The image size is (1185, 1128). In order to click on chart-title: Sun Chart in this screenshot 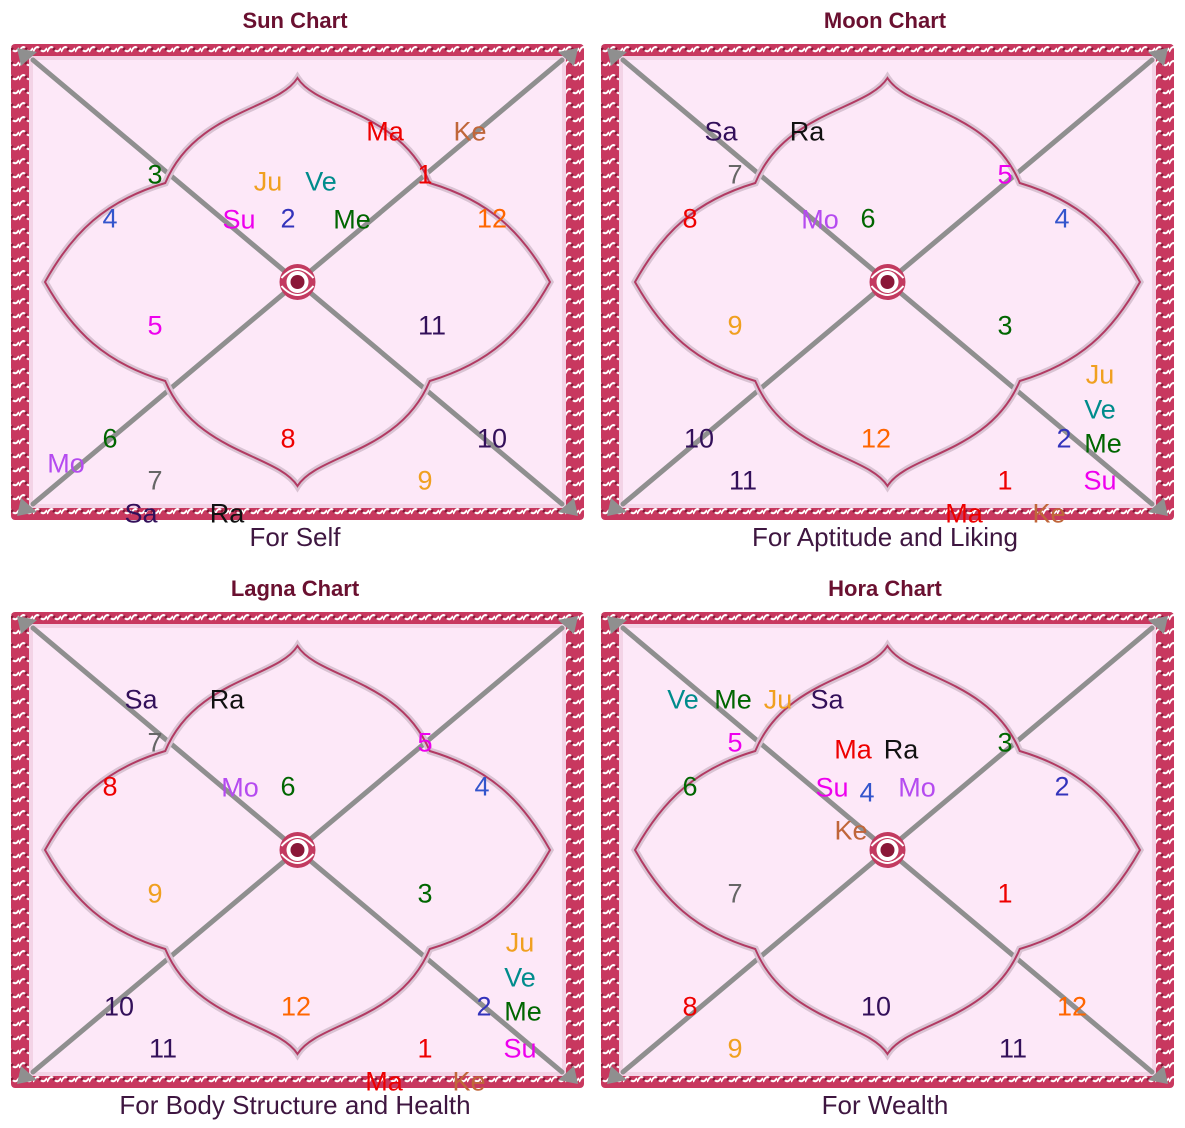, I will do `click(295, 20)`.